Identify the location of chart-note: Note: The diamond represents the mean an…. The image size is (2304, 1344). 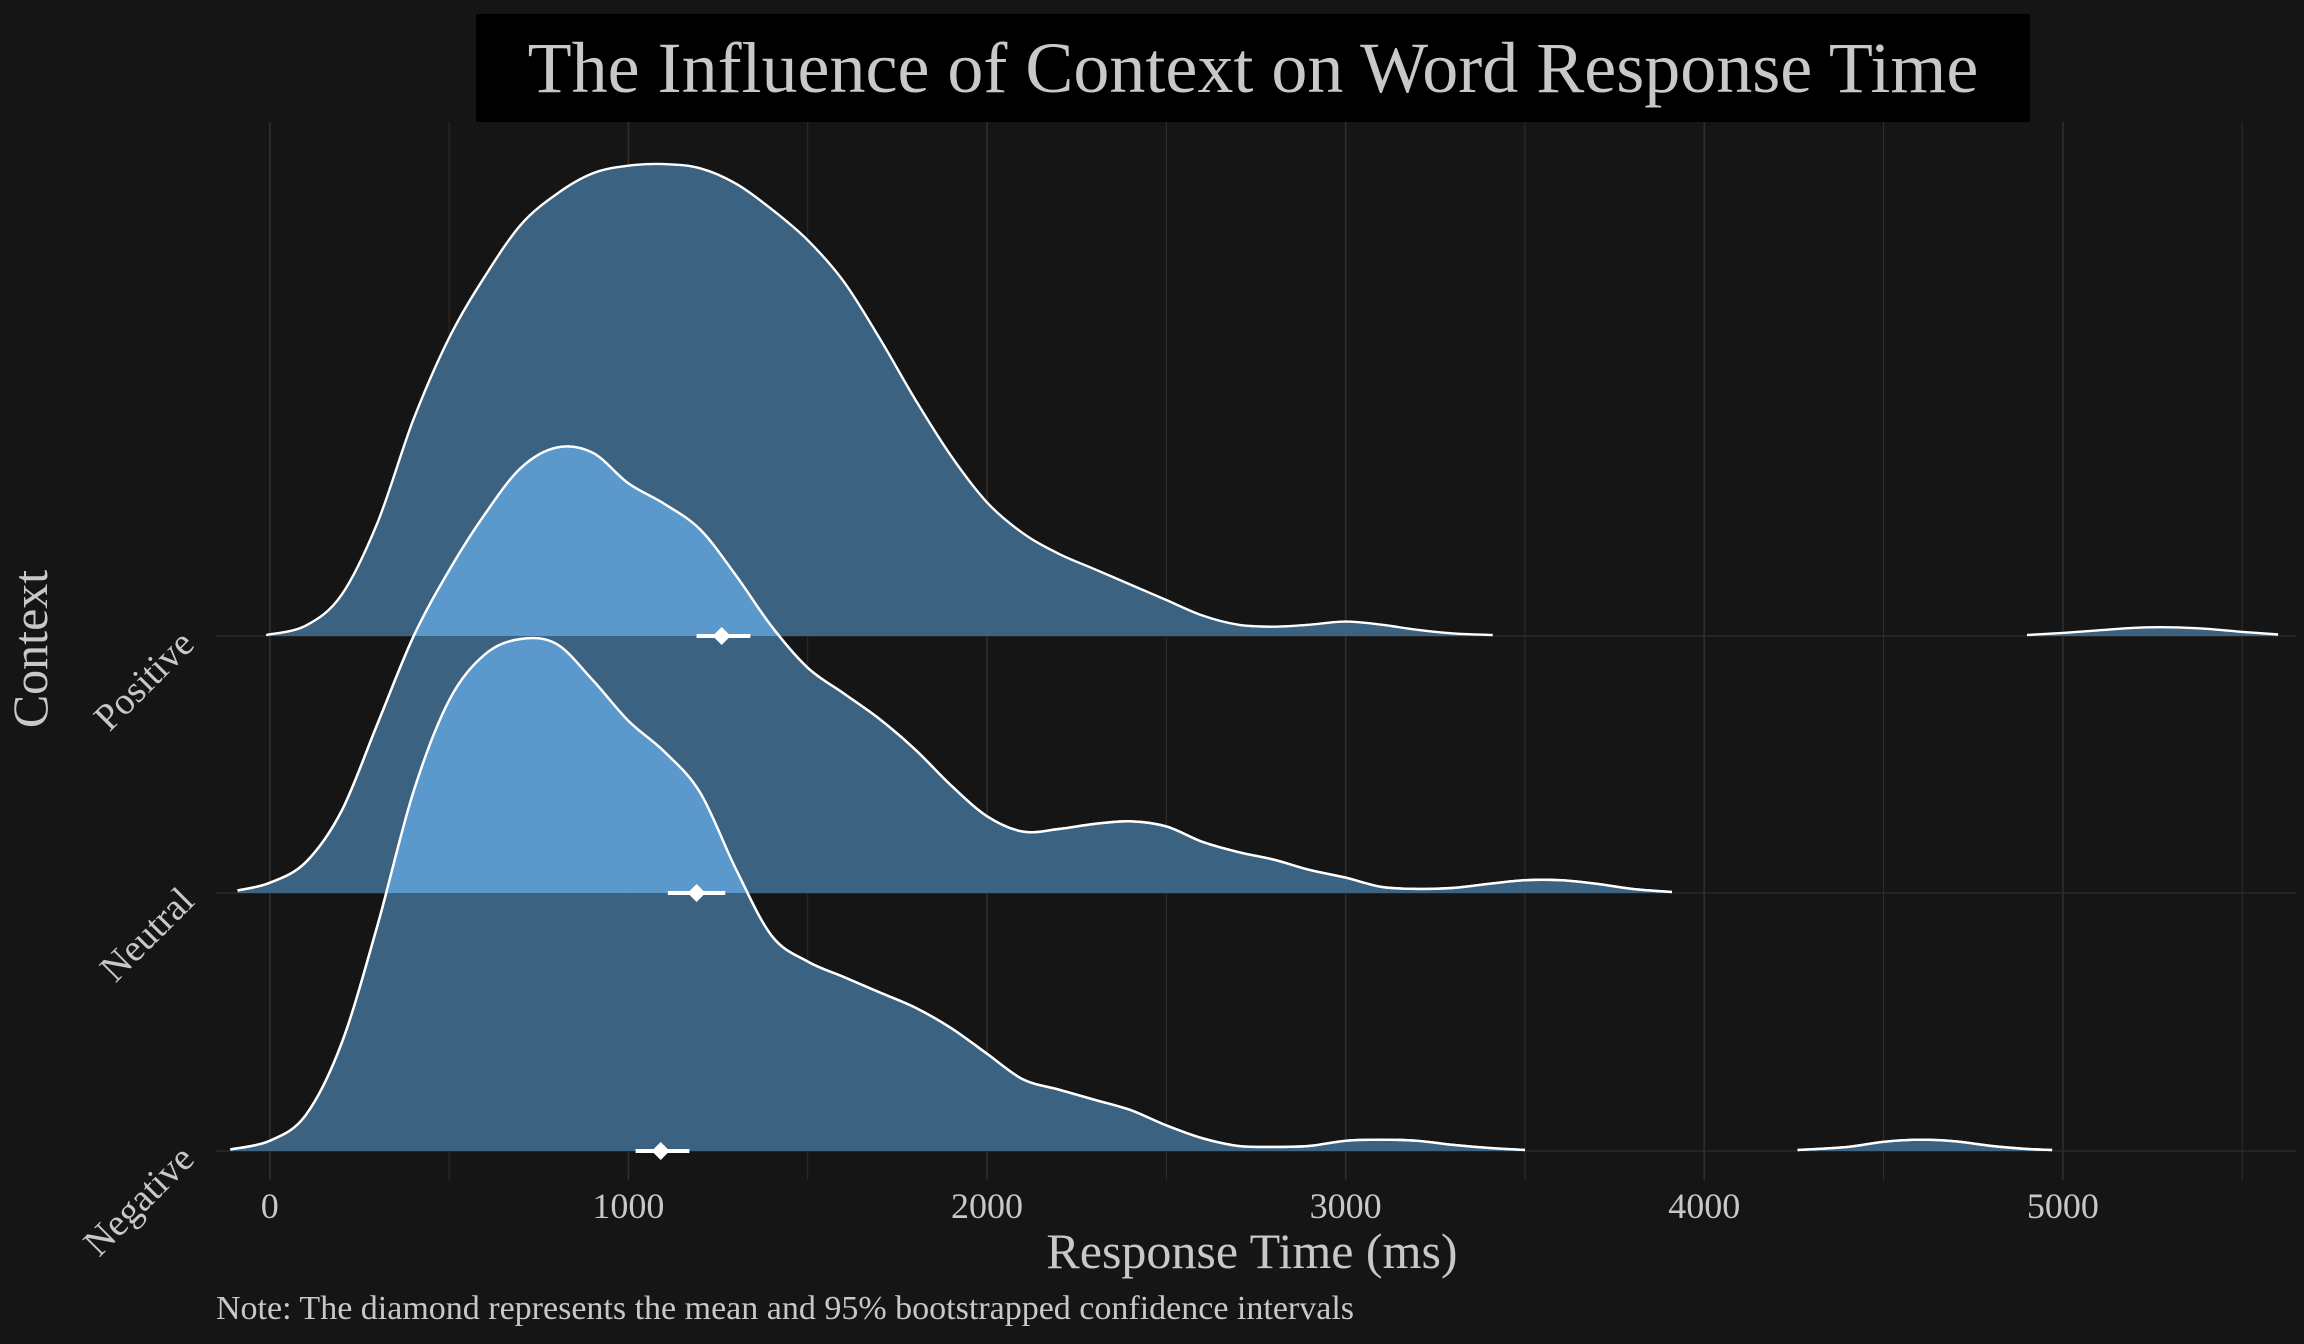
(785, 1308).